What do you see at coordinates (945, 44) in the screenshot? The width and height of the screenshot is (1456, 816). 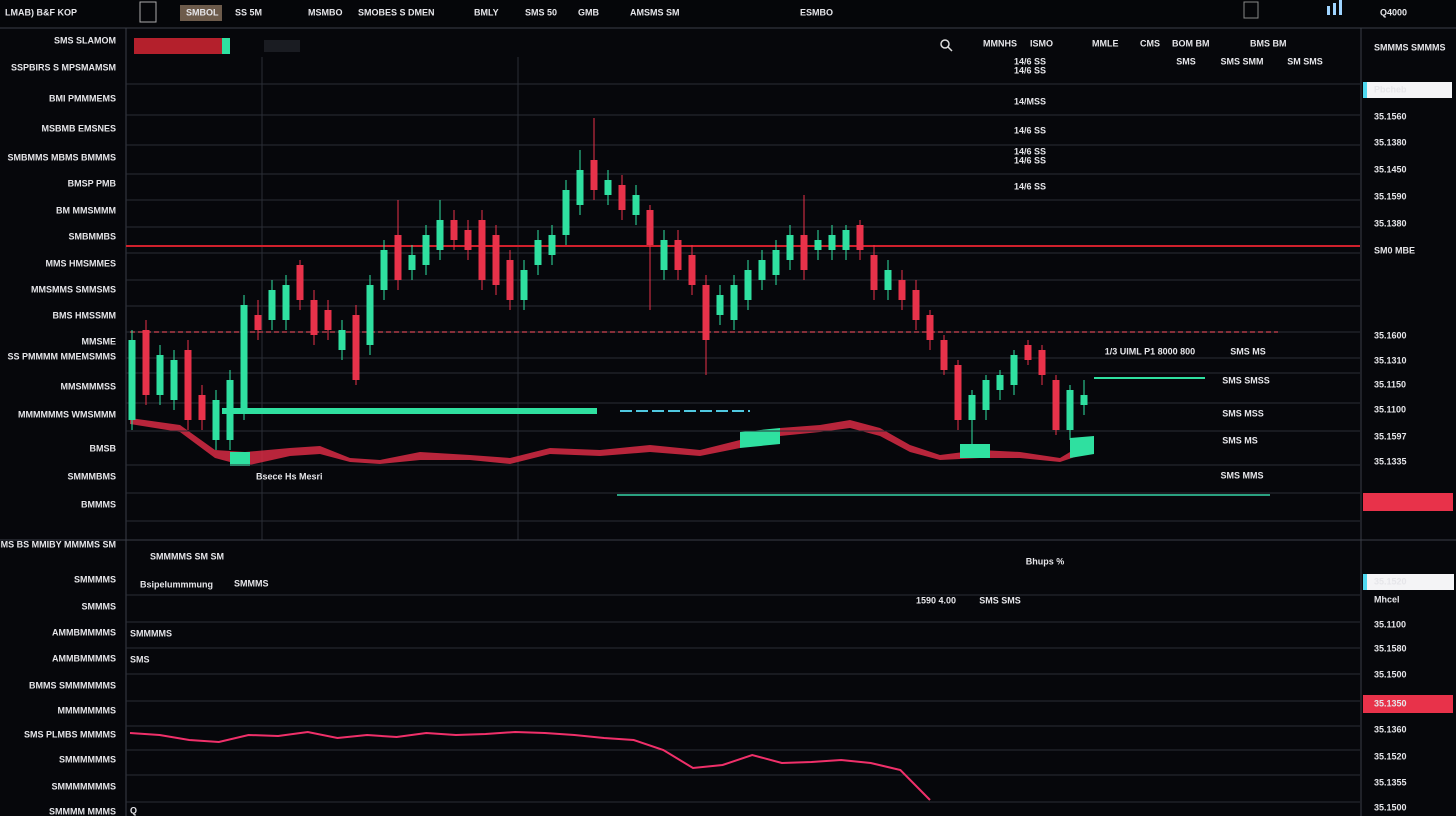 I see `search-icon` at bounding box center [945, 44].